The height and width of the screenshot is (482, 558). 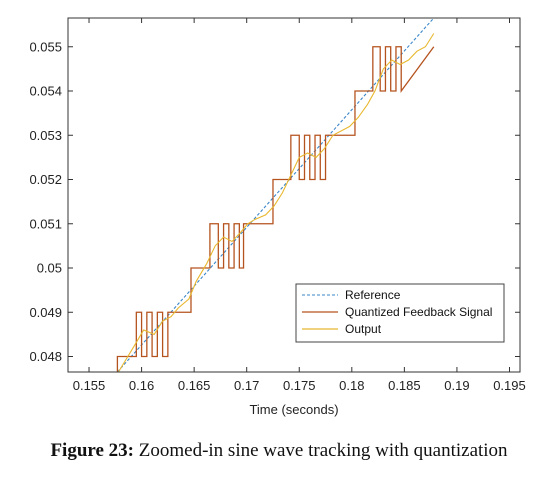 What do you see at coordinates (45, 91) in the screenshot?
I see `y-tick-label: 0.054` at bounding box center [45, 91].